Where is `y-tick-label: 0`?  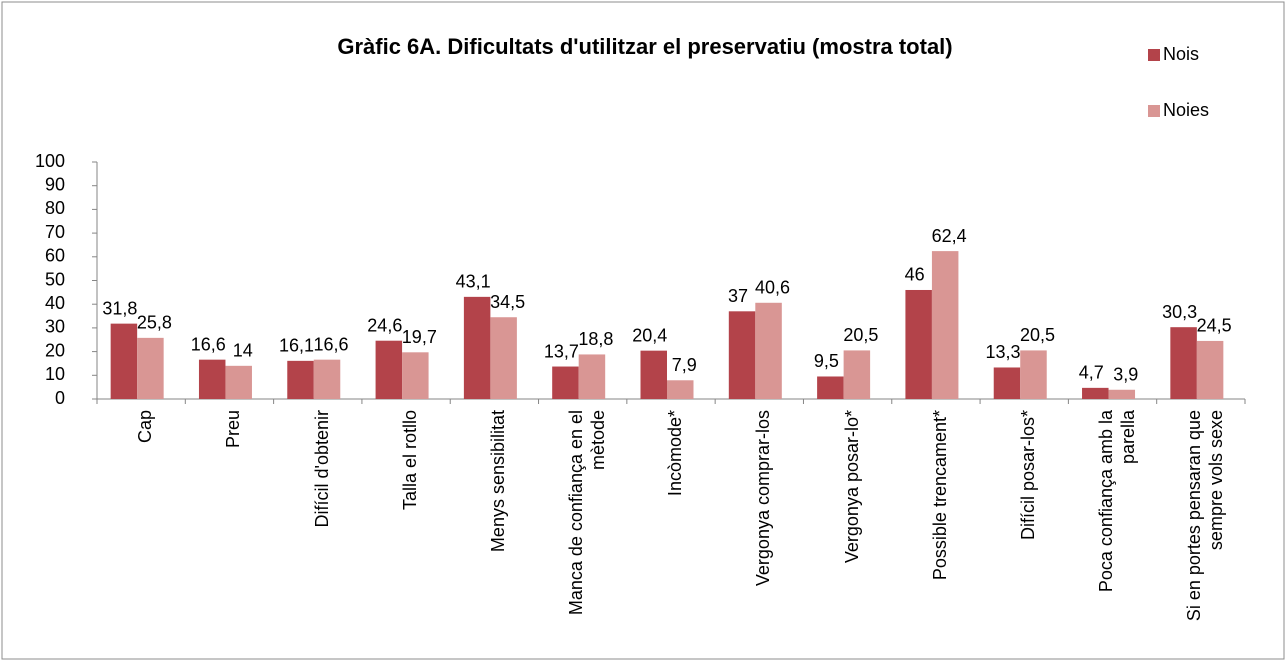
y-tick-label: 0 is located at coordinates (60, 398).